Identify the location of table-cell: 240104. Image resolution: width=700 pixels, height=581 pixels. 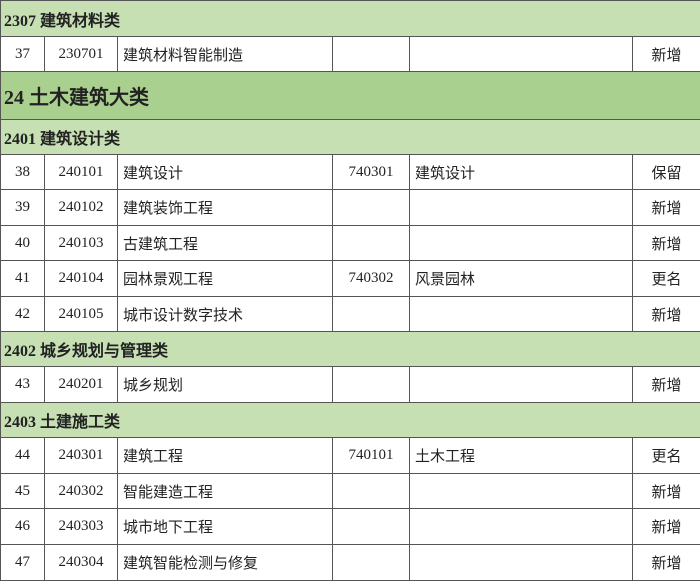
(81, 278).